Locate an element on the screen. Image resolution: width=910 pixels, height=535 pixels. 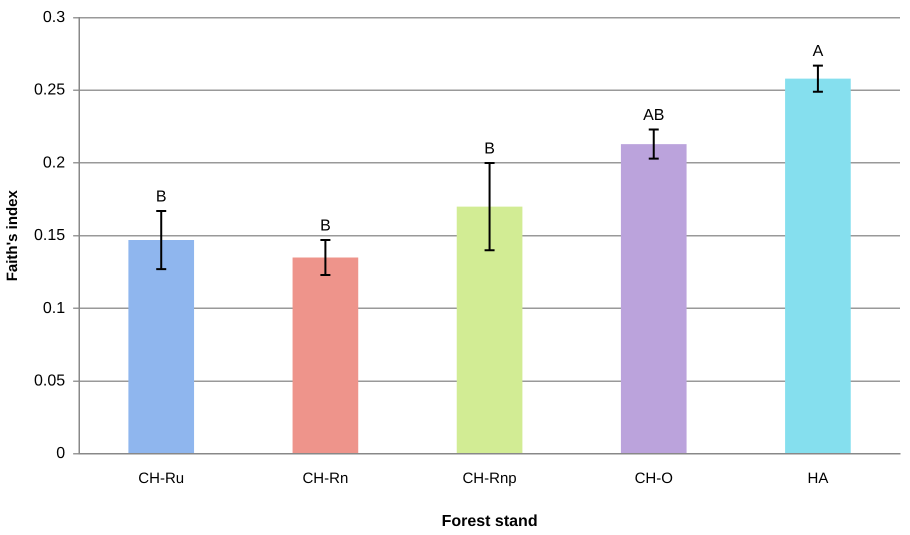
x-axis-title: Forest stand is located at coordinates (490, 521).